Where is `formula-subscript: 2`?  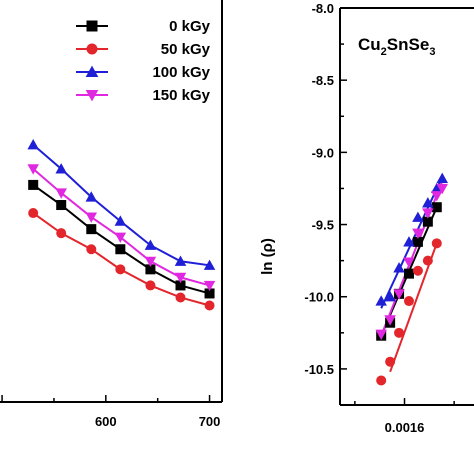 formula-subscript: 2 is located at coordinates (384, 52).